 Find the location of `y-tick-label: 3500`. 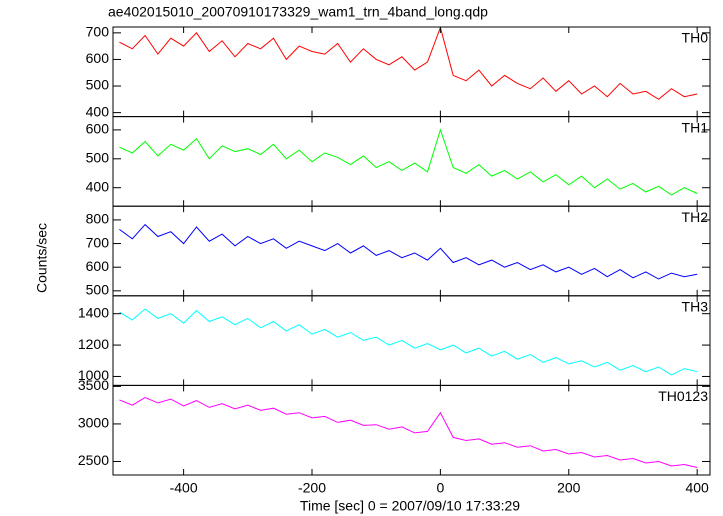

y-tick-label: 3500 is located at coordinates (93, 385).